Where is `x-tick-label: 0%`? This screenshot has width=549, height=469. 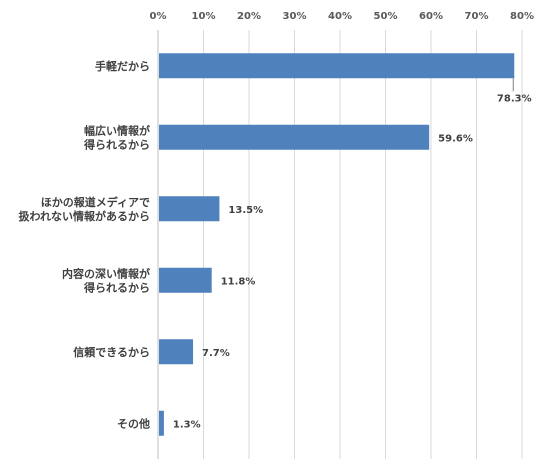 x-tick-label: 0% is located at coordinates (158, 16).